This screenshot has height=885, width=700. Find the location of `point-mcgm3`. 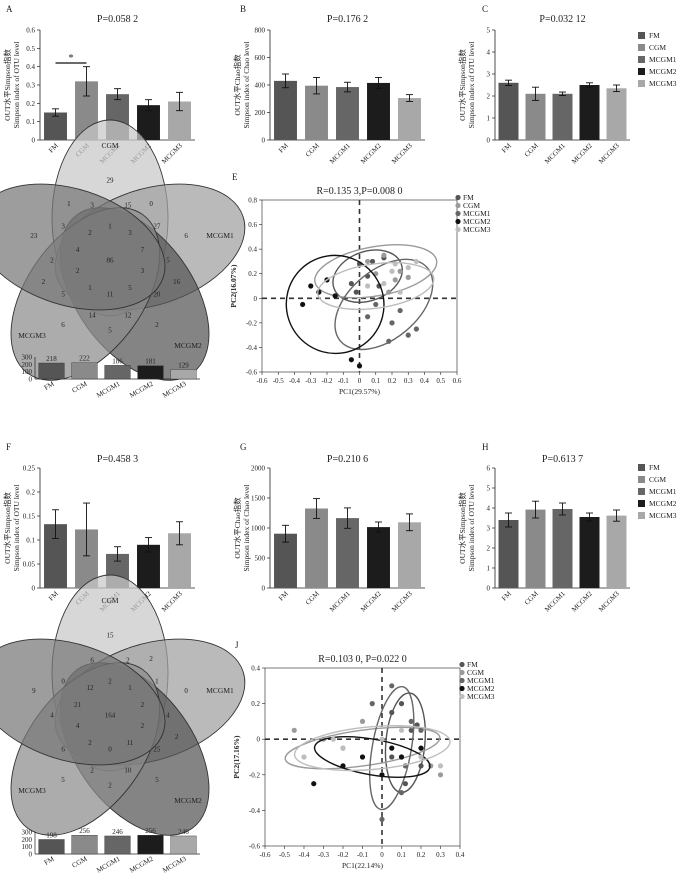

point-mcgm3 is located at coordinates (382, 739).